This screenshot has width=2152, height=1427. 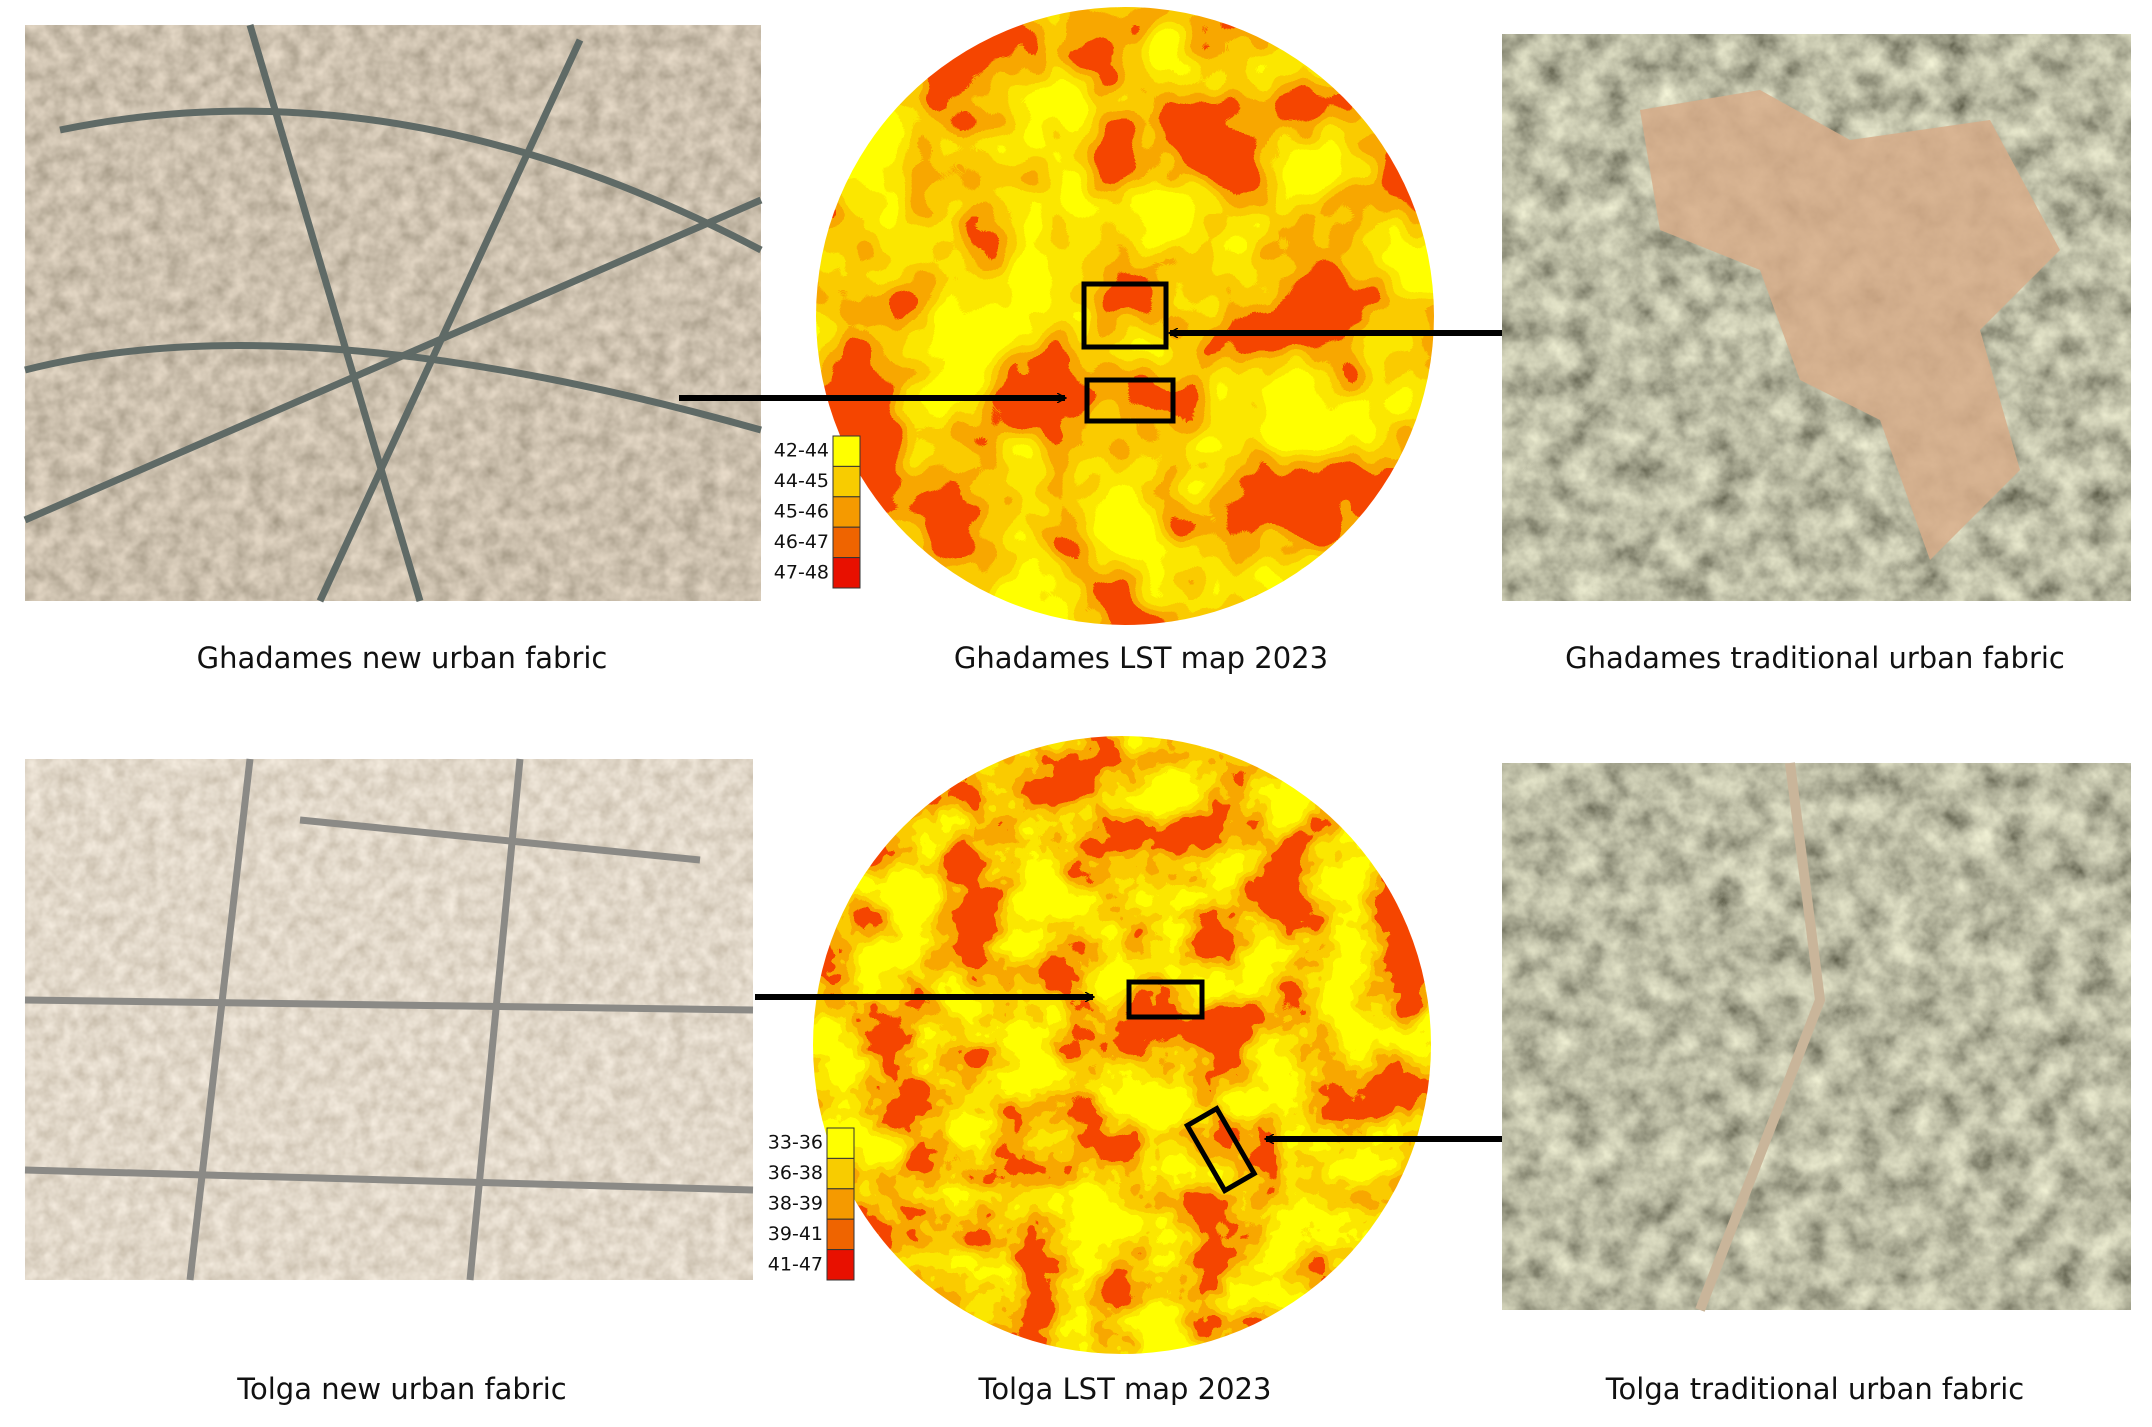 I want to click on legend-label: 39-41, so click(x=795, y=1234).